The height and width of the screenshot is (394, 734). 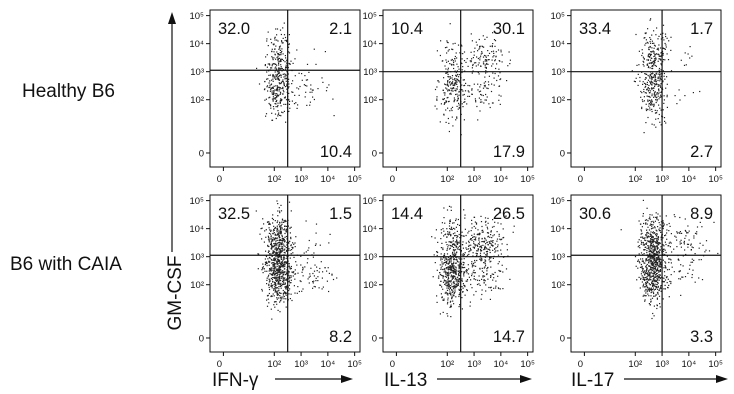 I want to click on x-axis-label-il17: IL-17, so click(x=592, y=380).